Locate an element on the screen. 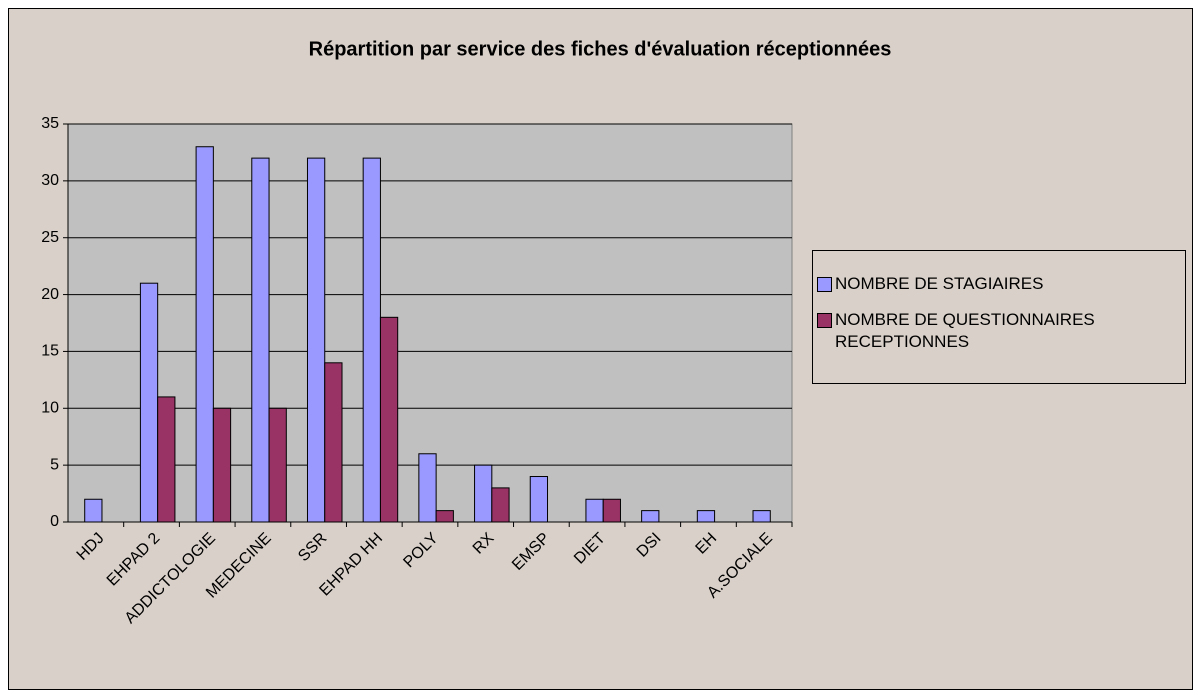 This screenshot has height=698, width=1201. y-tick-label: 35 is located at coordinates (50, 123).